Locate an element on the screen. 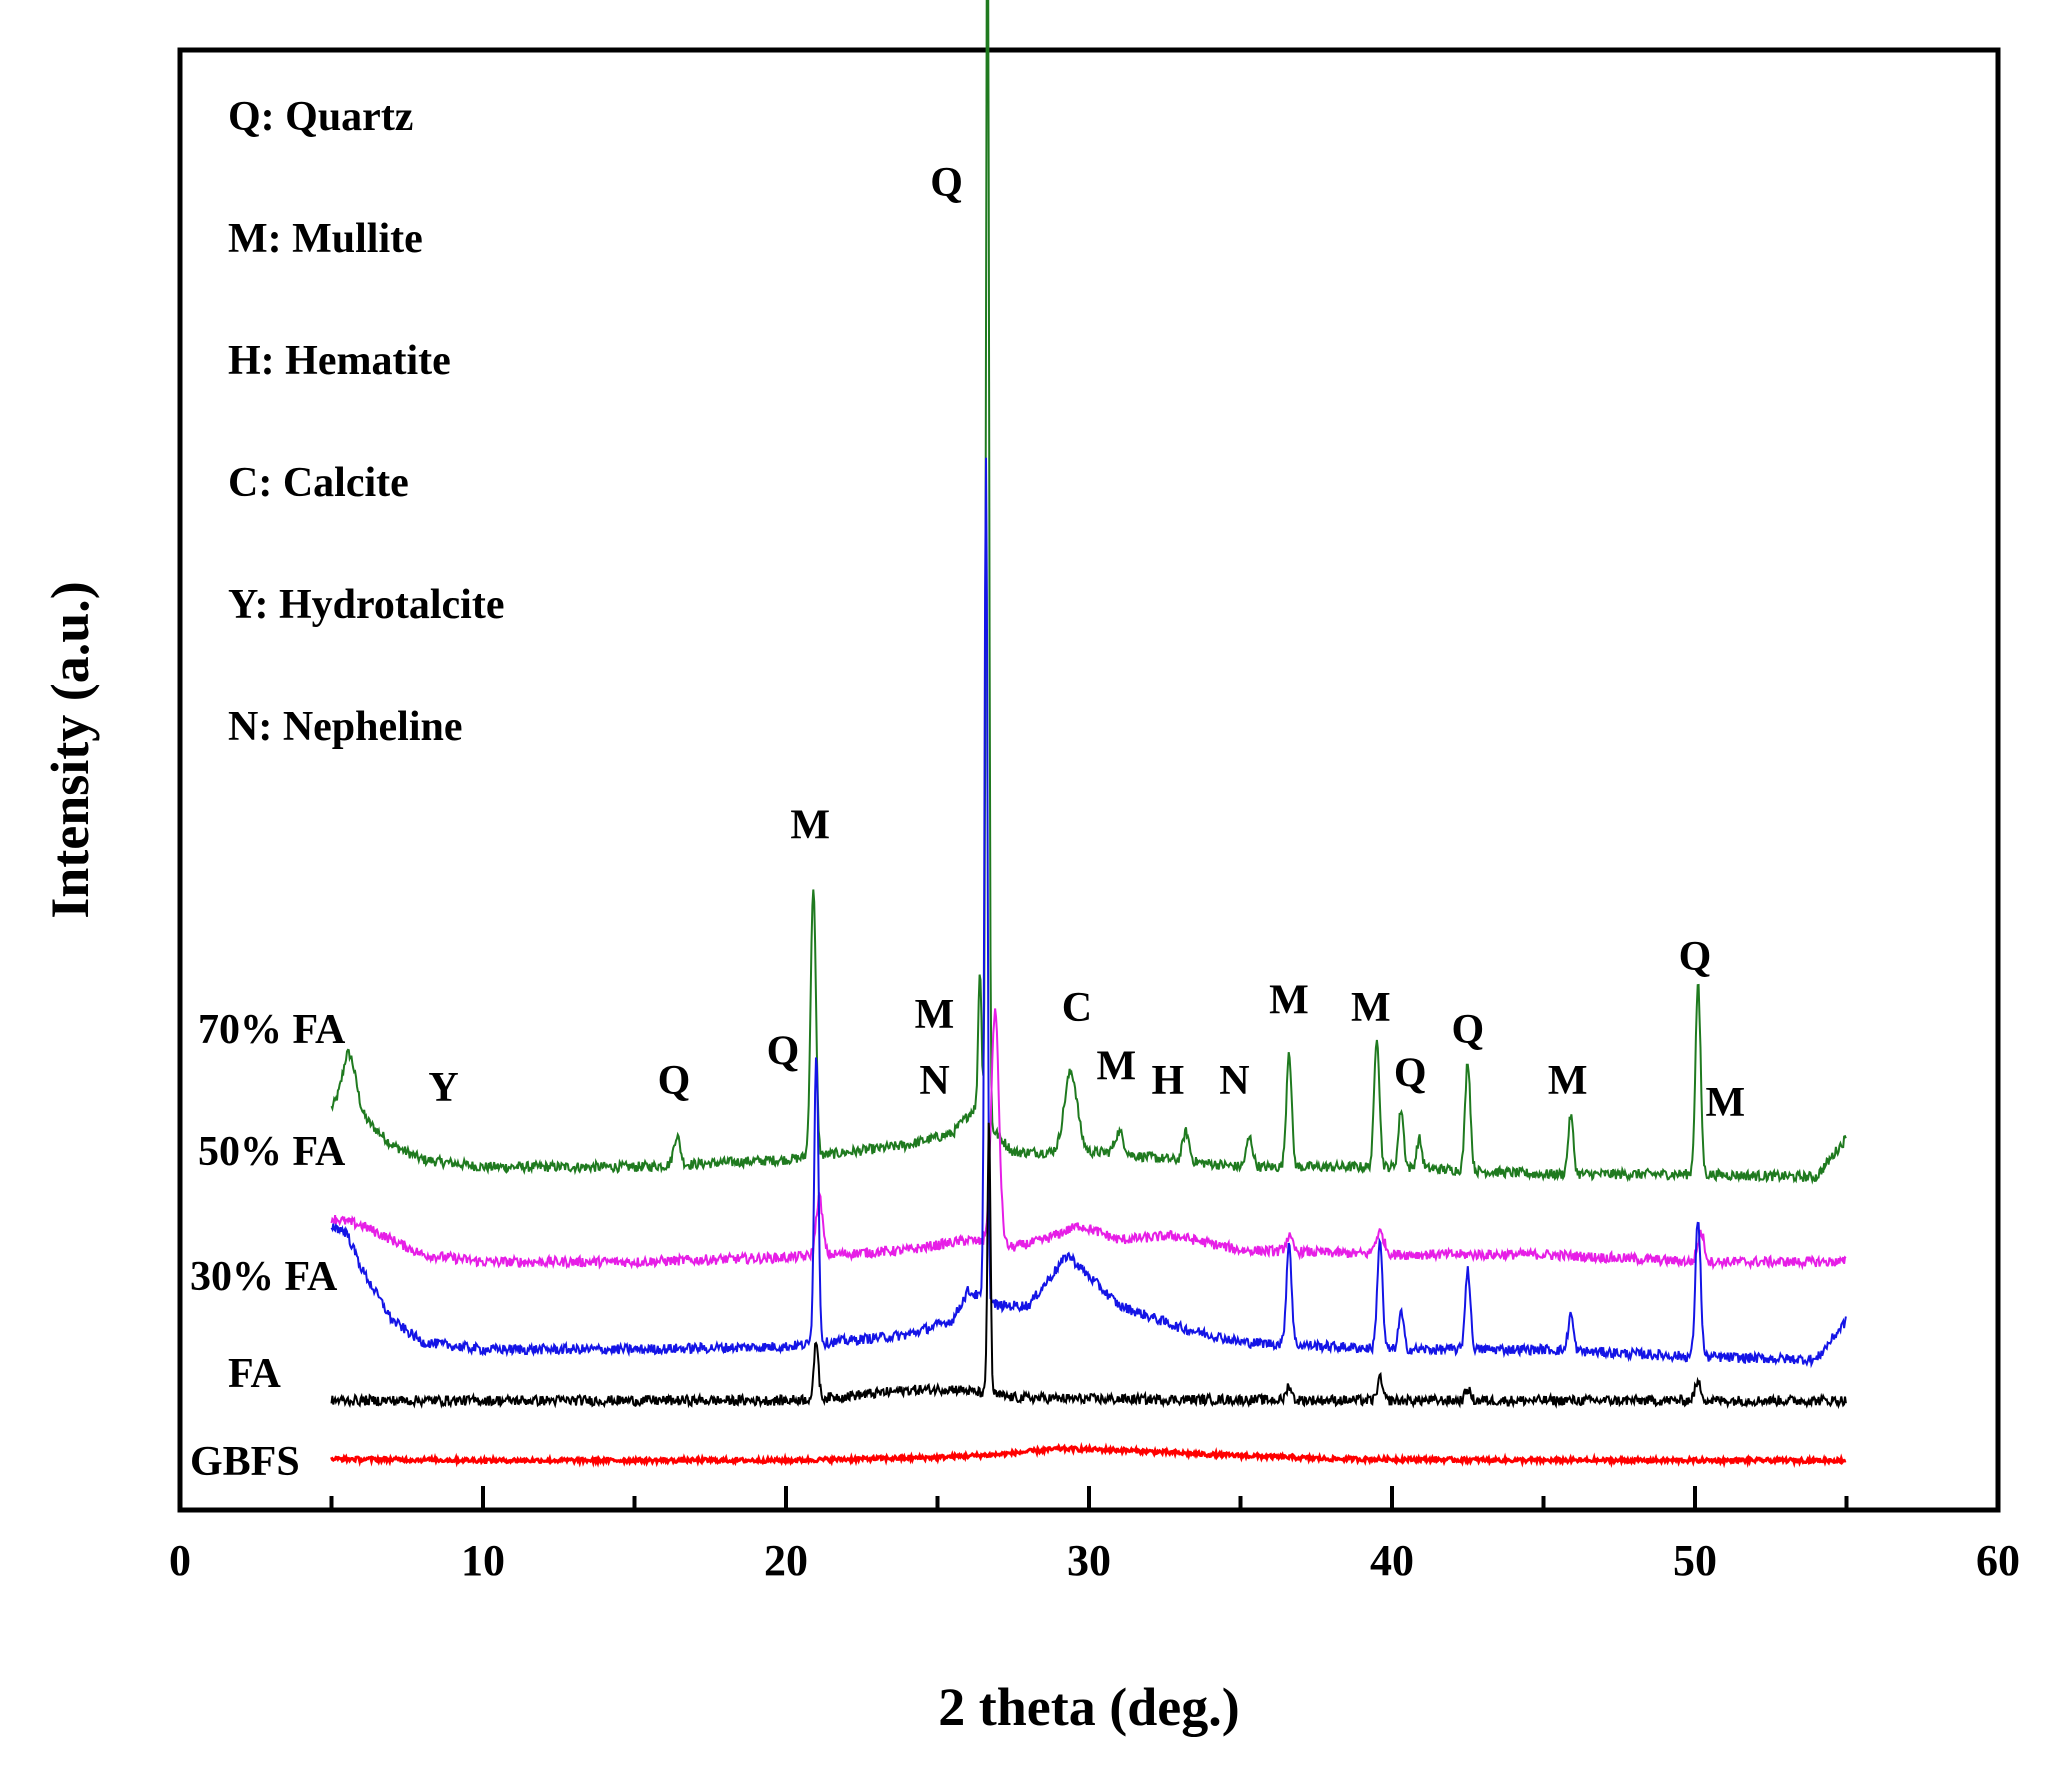  series-label: 70% FA is located at coordinates (272, 1030).